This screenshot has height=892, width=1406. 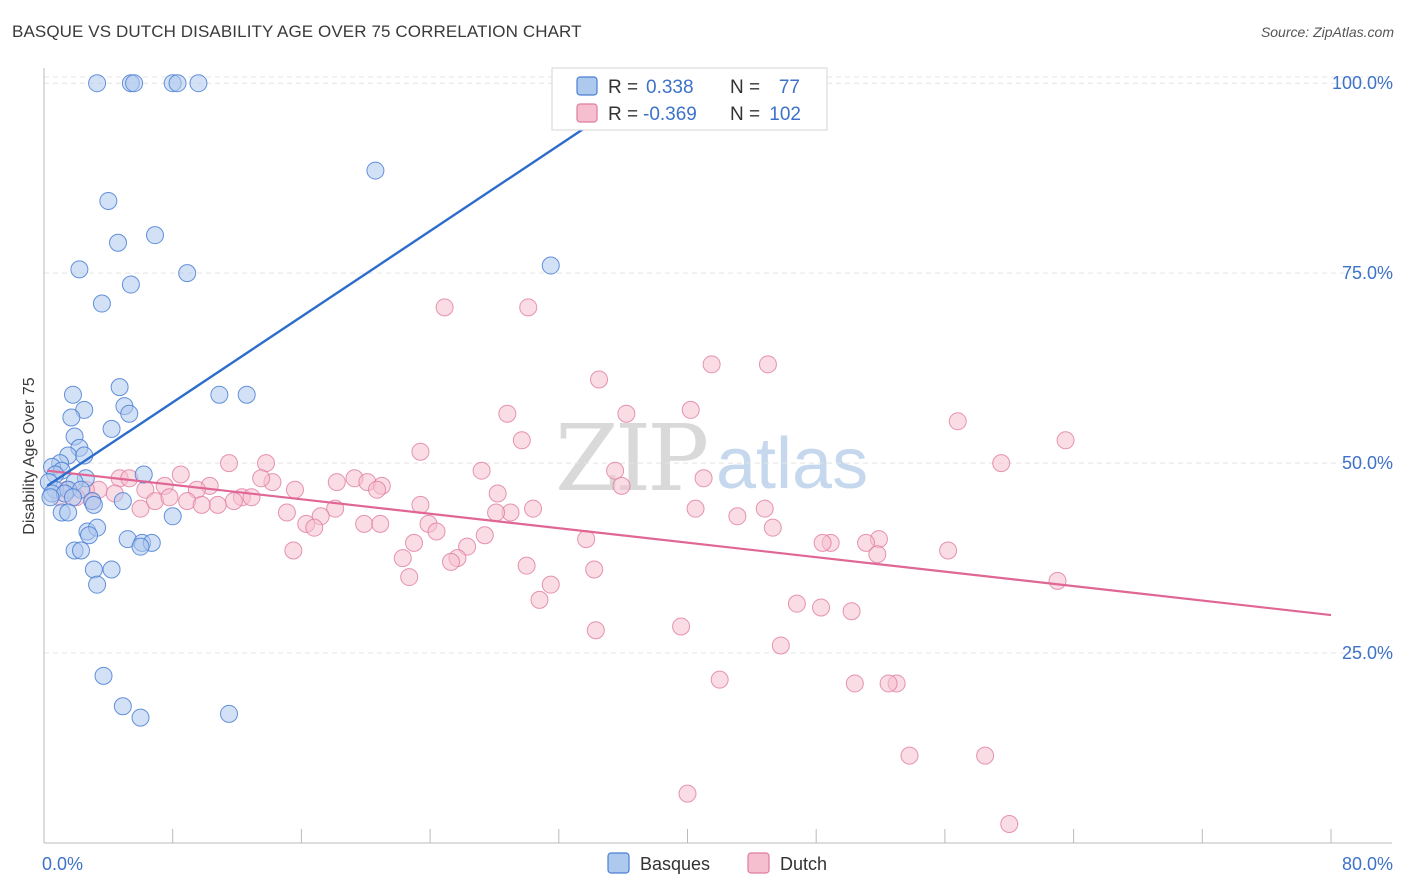 What do you see at coordinates (670, 87) in the screenshot?
I see `r-value-basques: 0.338` at bounding box center [670, 87].